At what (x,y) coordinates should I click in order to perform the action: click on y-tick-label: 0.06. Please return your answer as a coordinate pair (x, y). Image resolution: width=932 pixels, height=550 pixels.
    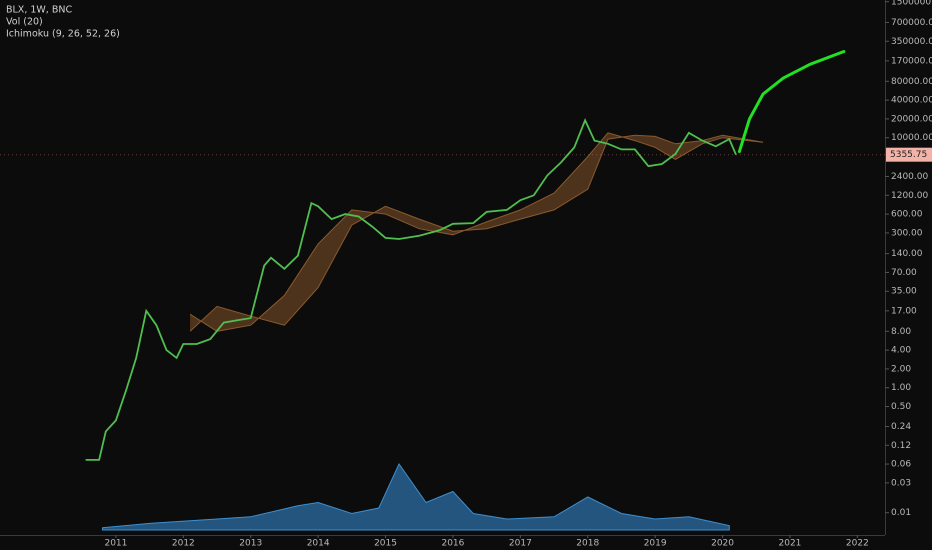
    Looking at the image, I should click on (901, 465).